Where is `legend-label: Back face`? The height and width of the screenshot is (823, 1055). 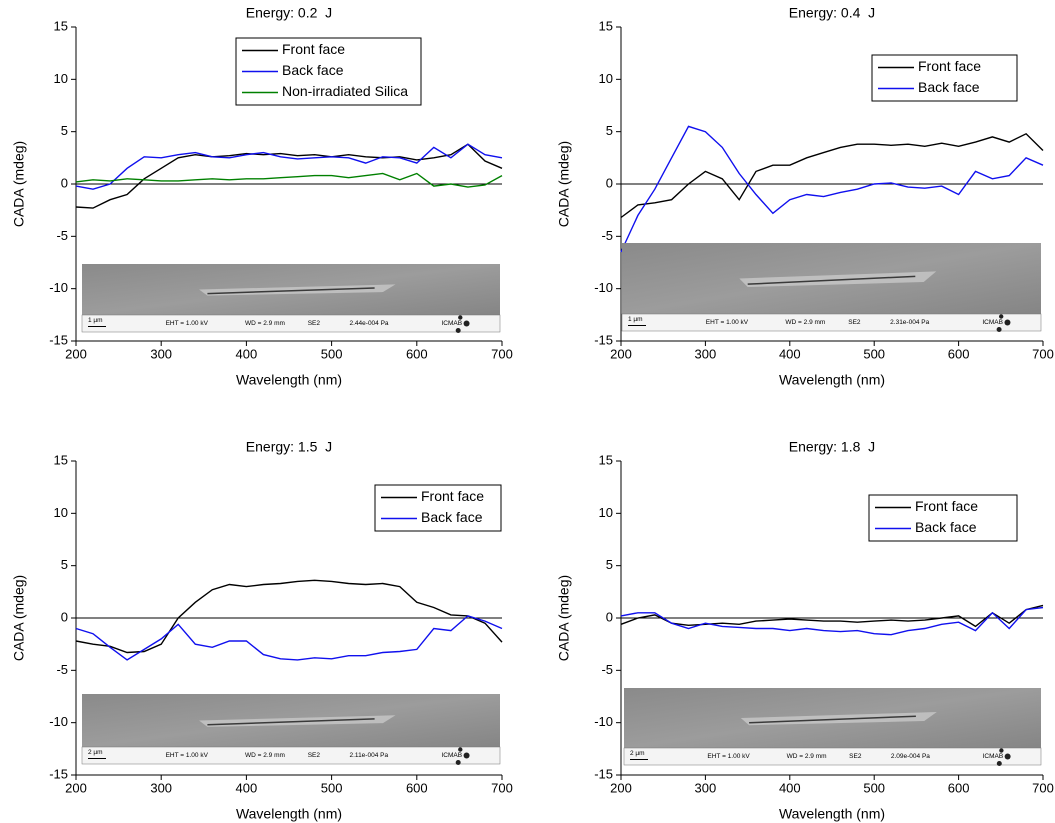 legend-label: Back face is located at coordinates (946, 527).